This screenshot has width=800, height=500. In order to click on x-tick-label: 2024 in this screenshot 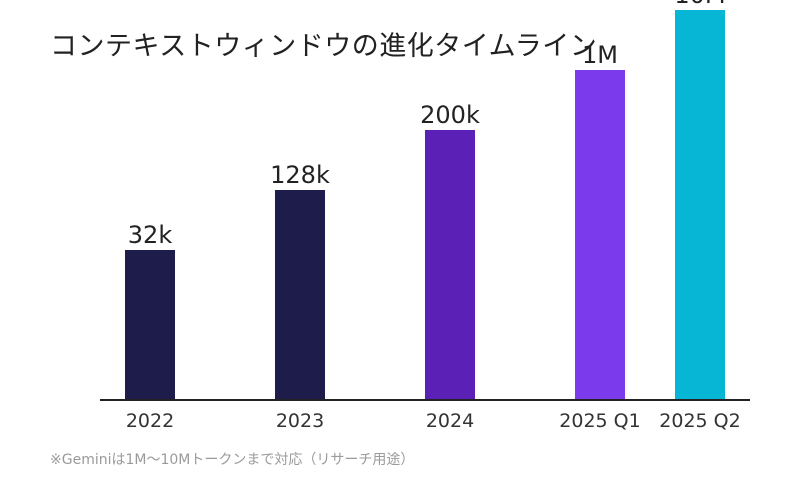, I will do `click(450, 421)`.